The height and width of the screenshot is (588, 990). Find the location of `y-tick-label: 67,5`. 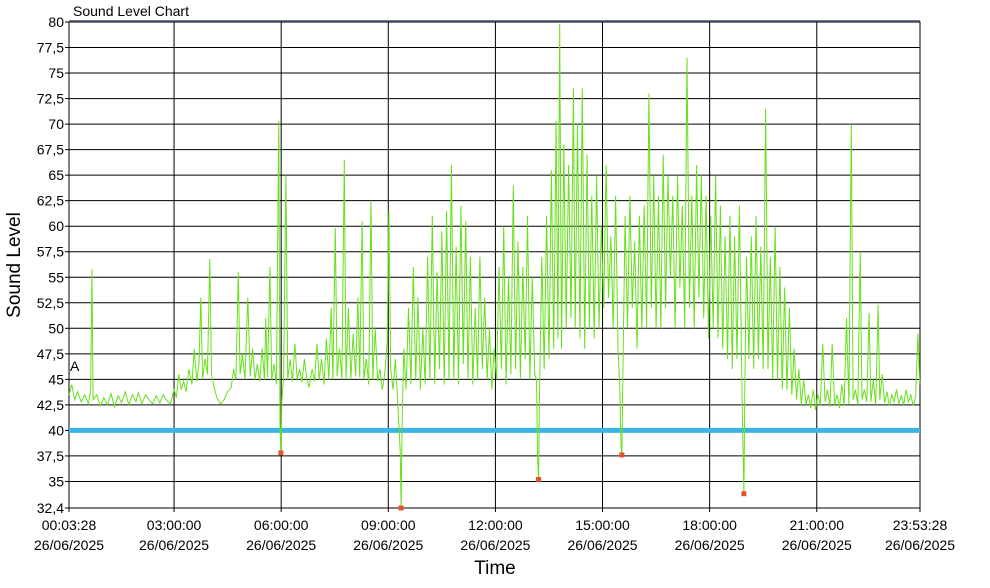

y-tick-label: 67,5 is located at coordinates (50, 150).